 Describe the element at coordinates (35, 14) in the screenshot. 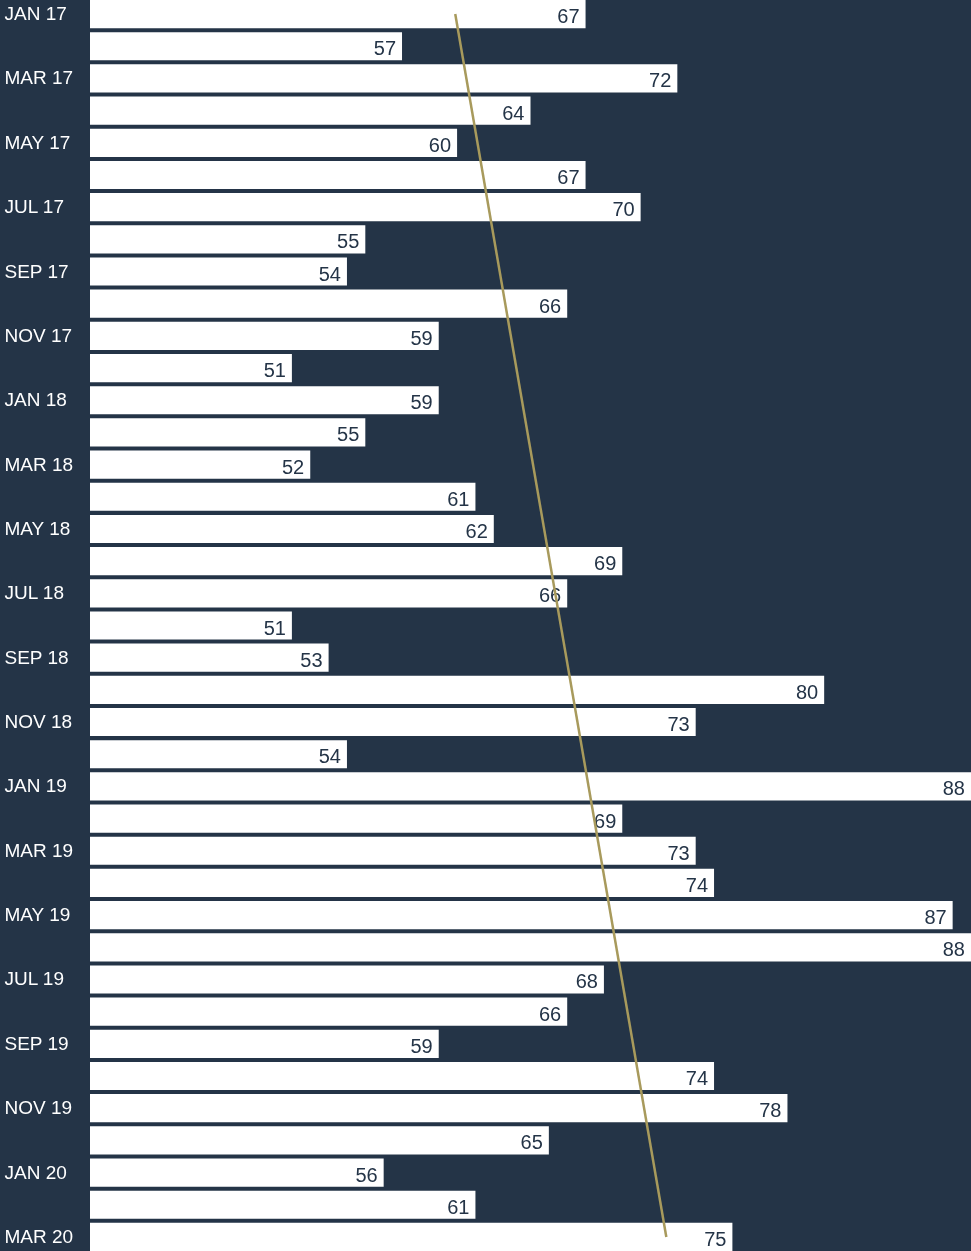

I see `y-tick-label: JAN 17` at that location.